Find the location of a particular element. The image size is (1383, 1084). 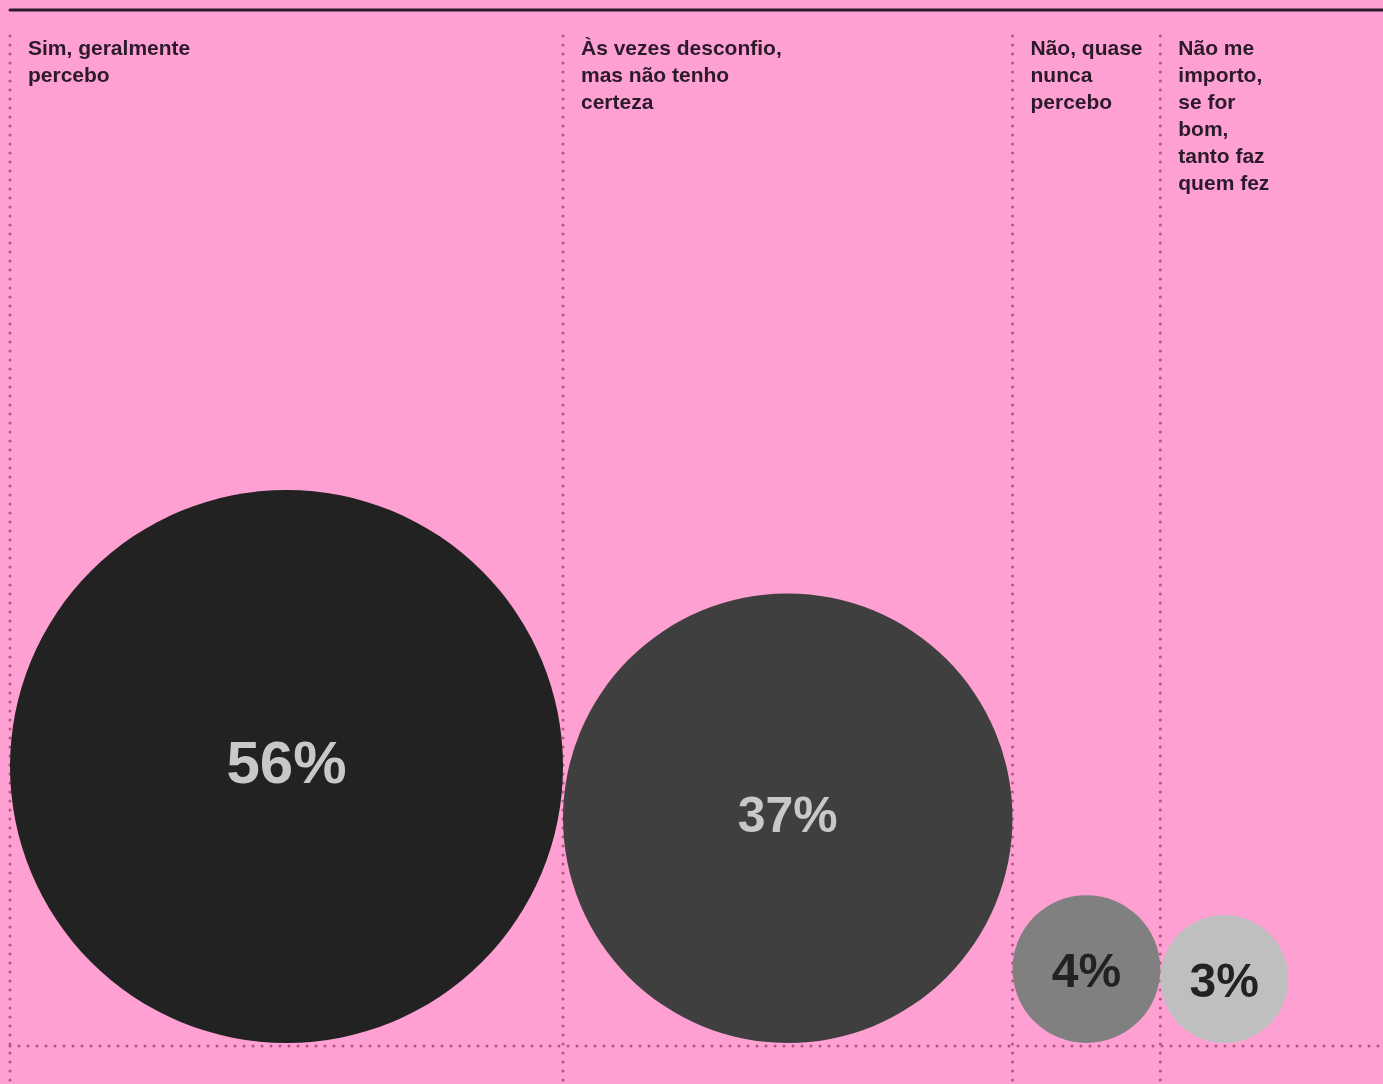

data-label: 37% is located at coordinates (787, 815).